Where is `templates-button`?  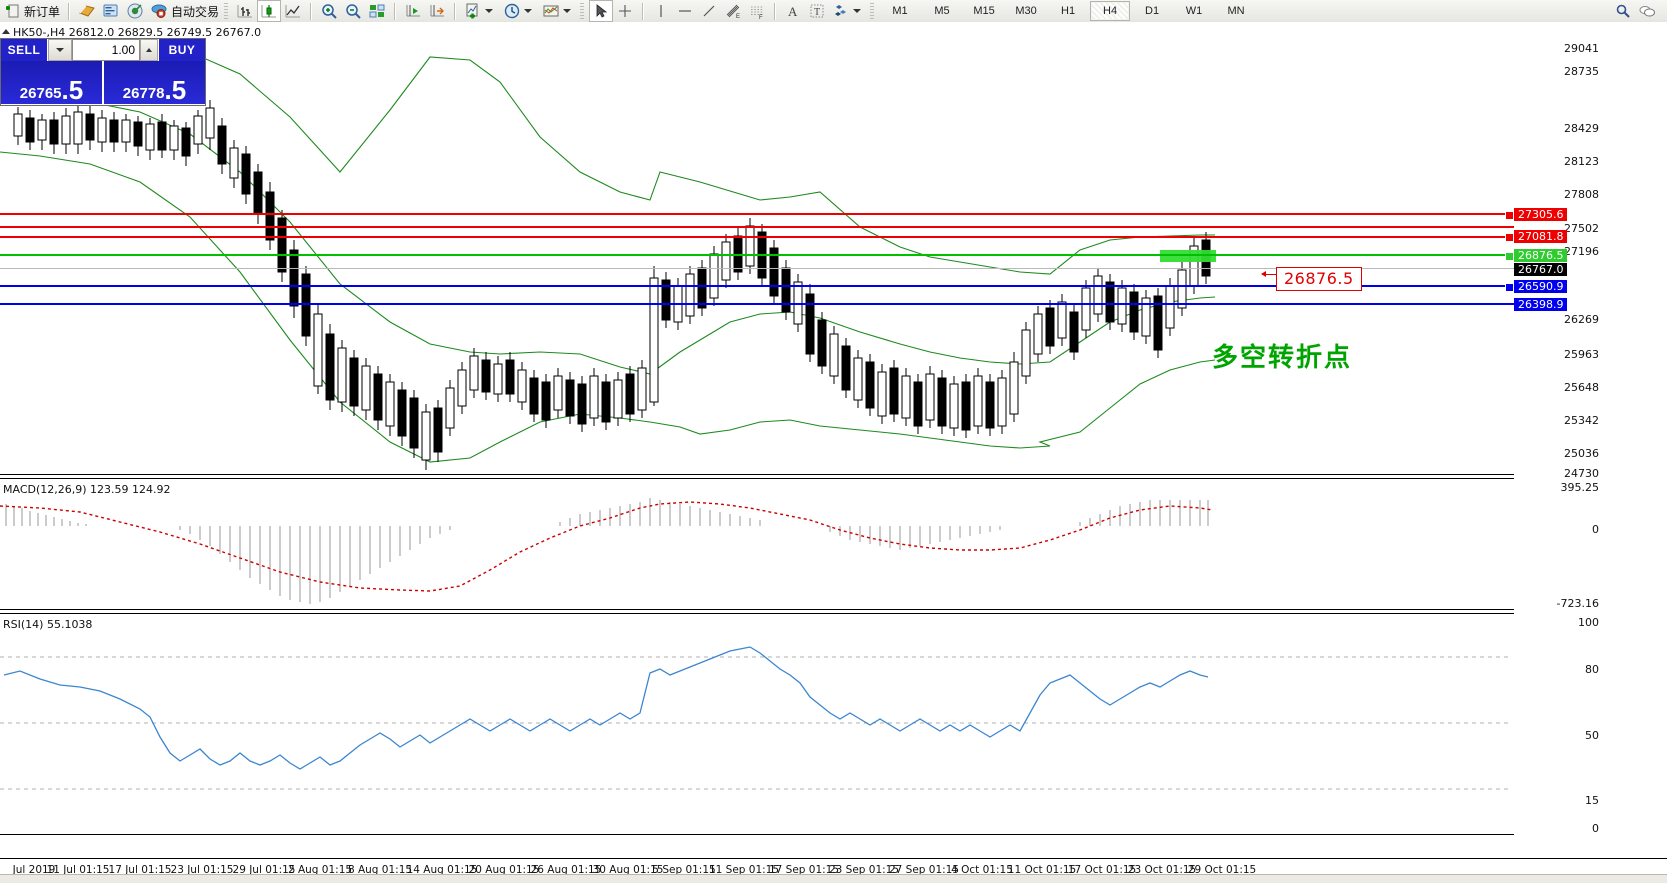 templates-button is located at coordinates (87, 11).